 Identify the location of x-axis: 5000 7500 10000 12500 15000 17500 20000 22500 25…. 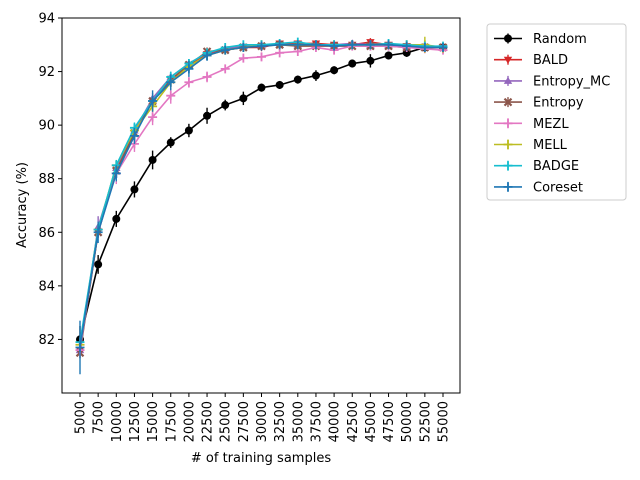
(263, 417).